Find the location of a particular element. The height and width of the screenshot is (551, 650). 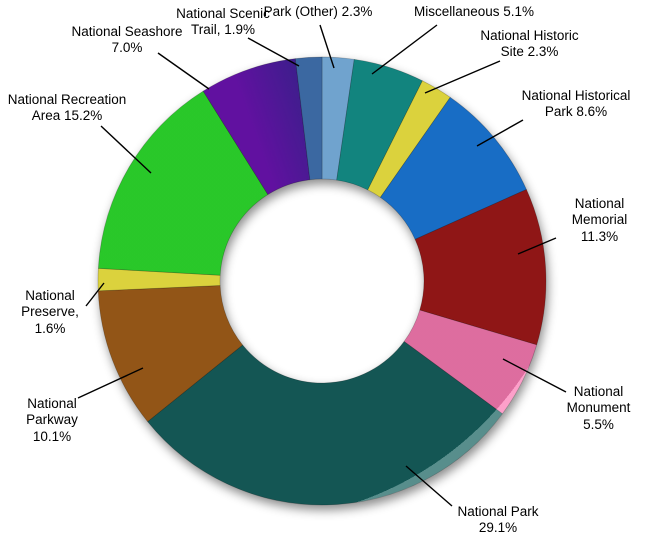

leader-line-national-monument is located at coordinates (534, 375).